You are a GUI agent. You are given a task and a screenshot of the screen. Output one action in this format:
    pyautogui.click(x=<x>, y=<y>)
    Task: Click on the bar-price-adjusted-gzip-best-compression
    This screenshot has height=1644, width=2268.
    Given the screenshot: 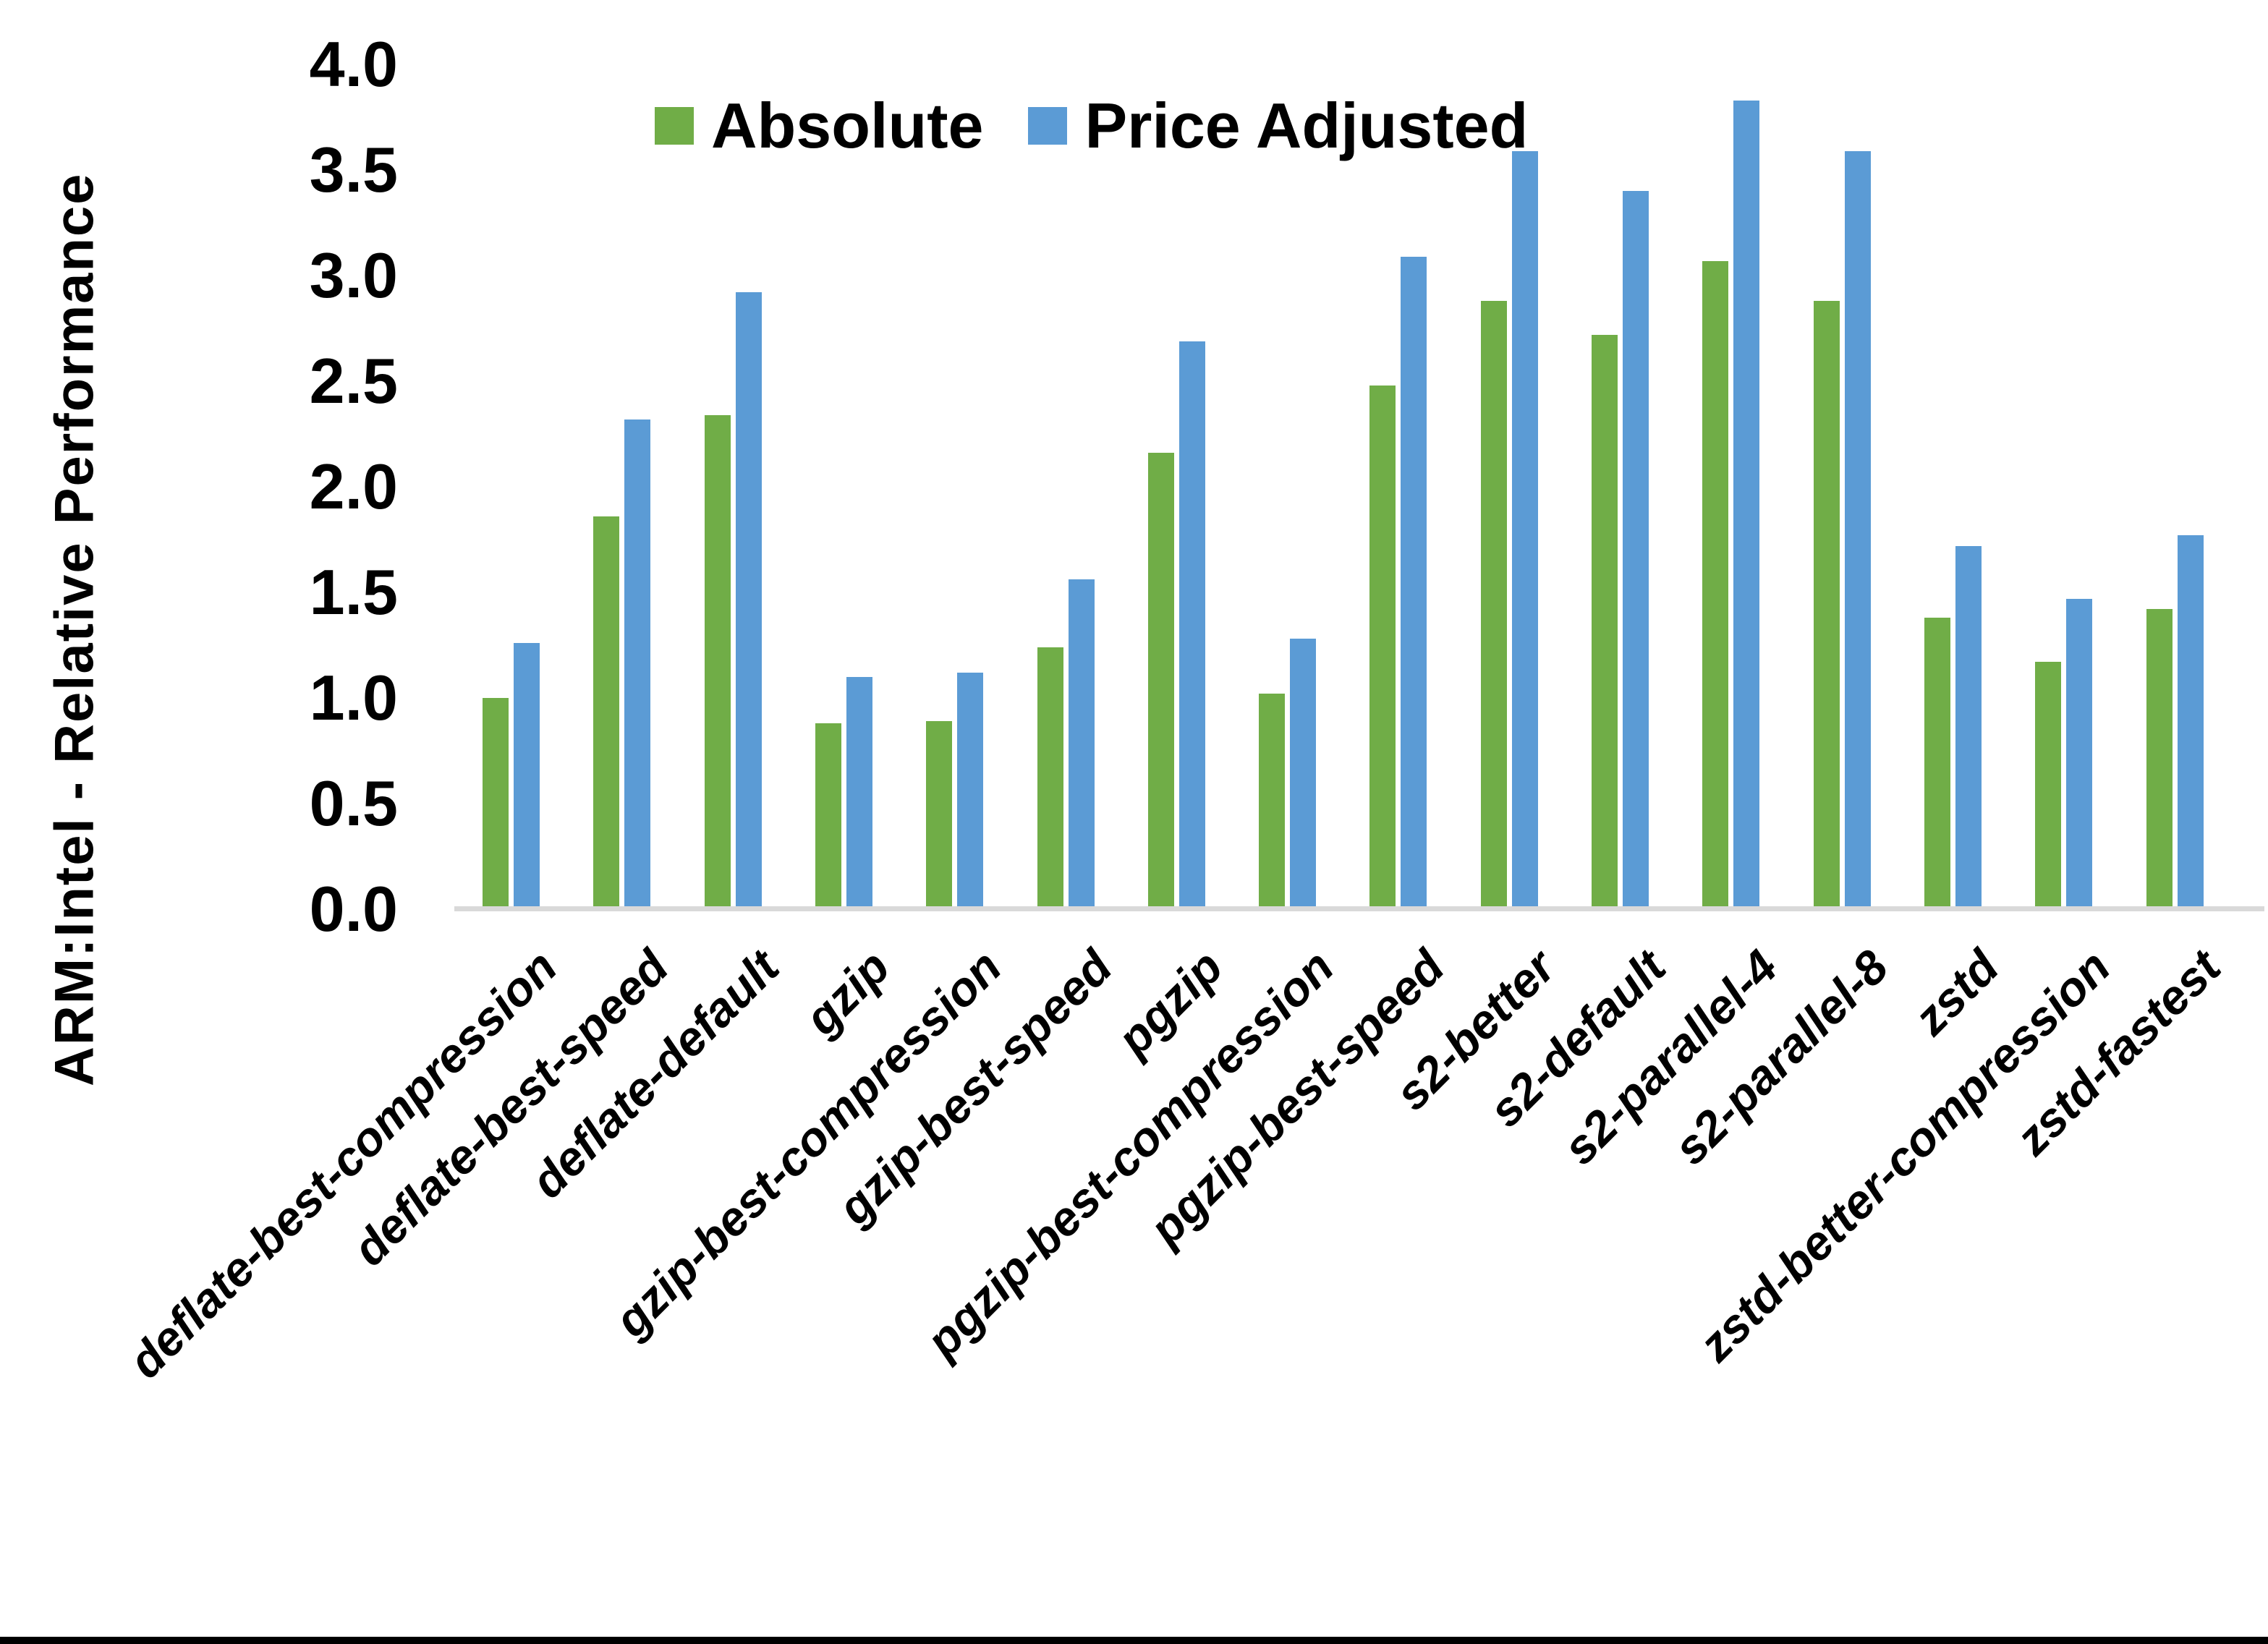 What is the action you would take?
    pyautogui.click(x=970, y=791)
    